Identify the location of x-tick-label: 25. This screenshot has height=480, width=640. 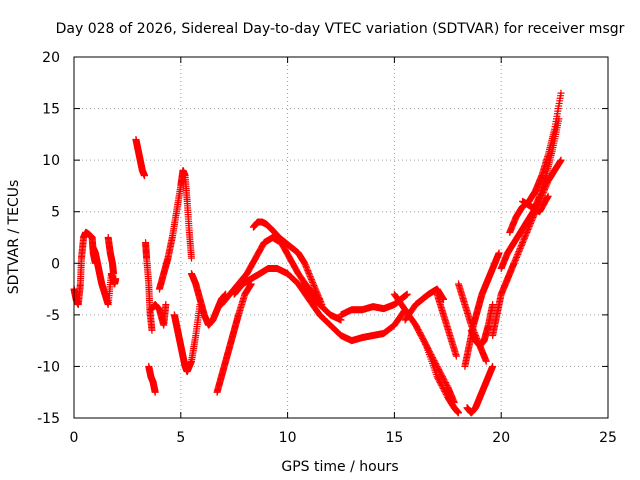
(608, 438).